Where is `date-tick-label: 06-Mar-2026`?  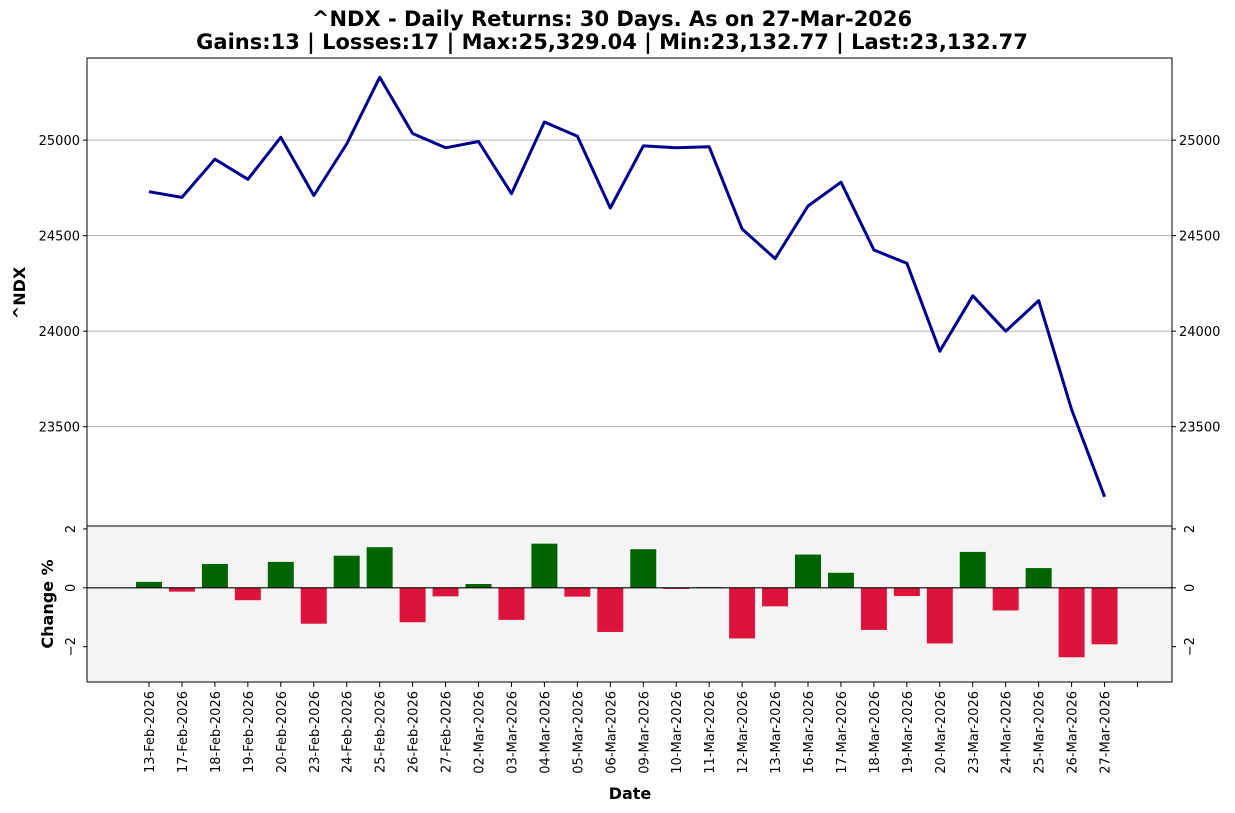
date-tick-label: 06-Mar-2026 is located at coordinates (611, 732).